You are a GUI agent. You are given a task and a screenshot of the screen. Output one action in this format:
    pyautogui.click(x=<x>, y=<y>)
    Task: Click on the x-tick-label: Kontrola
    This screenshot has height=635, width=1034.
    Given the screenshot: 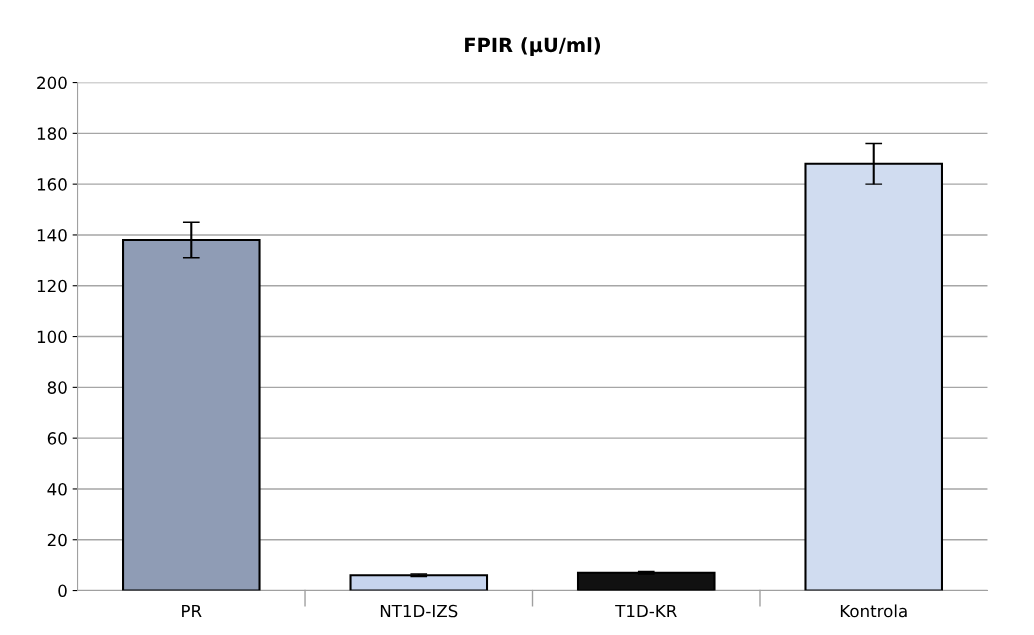 What is the action you would take?
    pyautogui.click(x=873, y=611)
    